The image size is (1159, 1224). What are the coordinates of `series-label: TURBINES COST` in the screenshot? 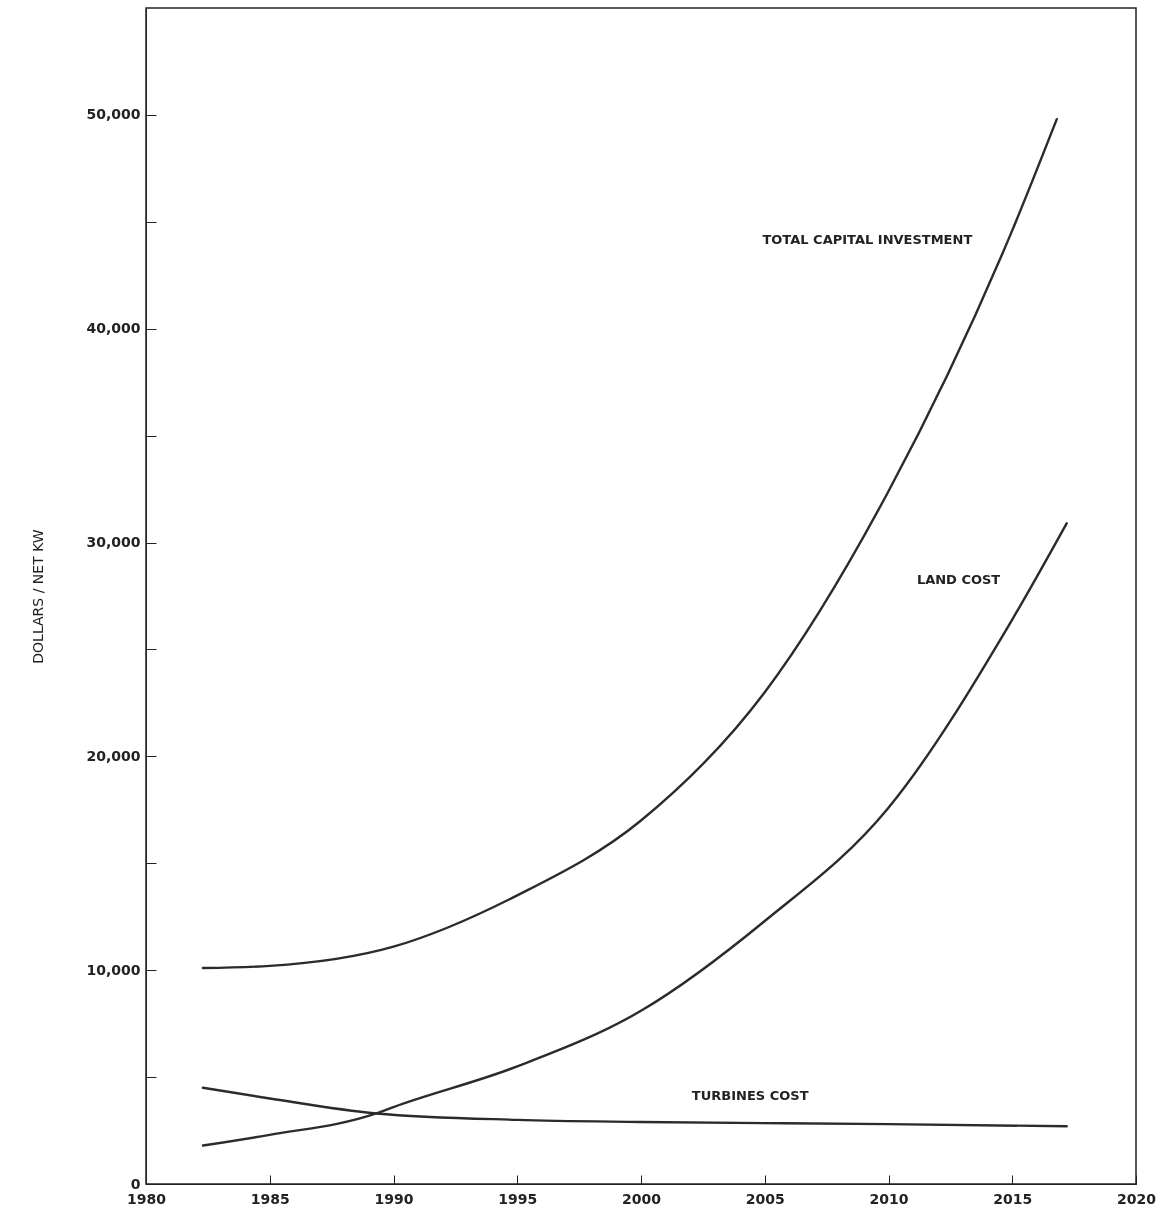 It's located at (750, 1096).